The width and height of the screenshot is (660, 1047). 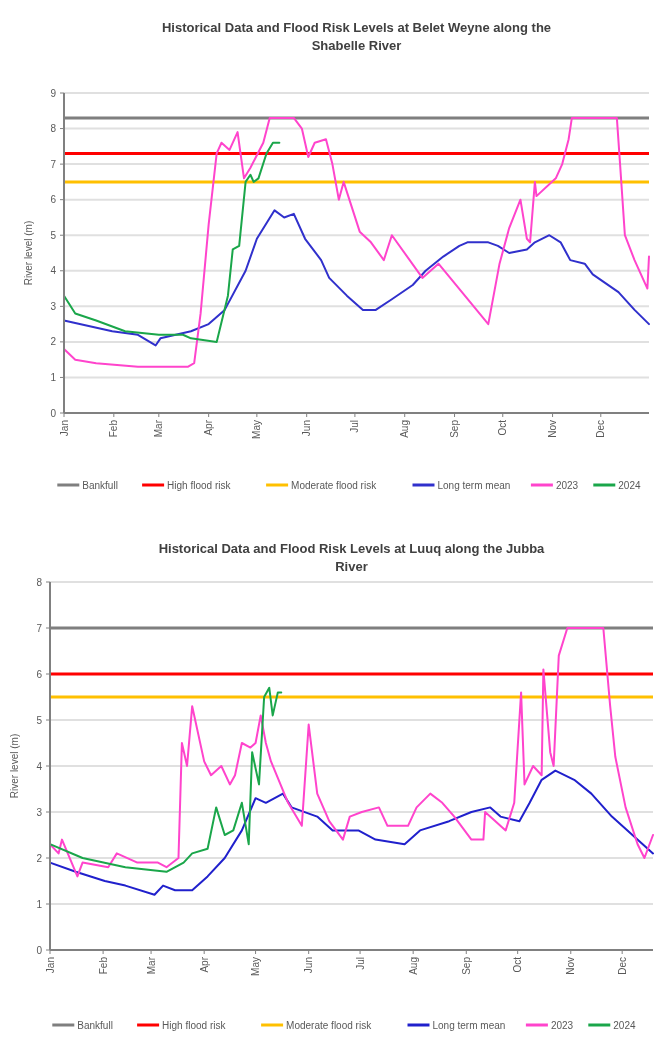 I want to click on y-tick-label: 9, so click(x=53, y=93).